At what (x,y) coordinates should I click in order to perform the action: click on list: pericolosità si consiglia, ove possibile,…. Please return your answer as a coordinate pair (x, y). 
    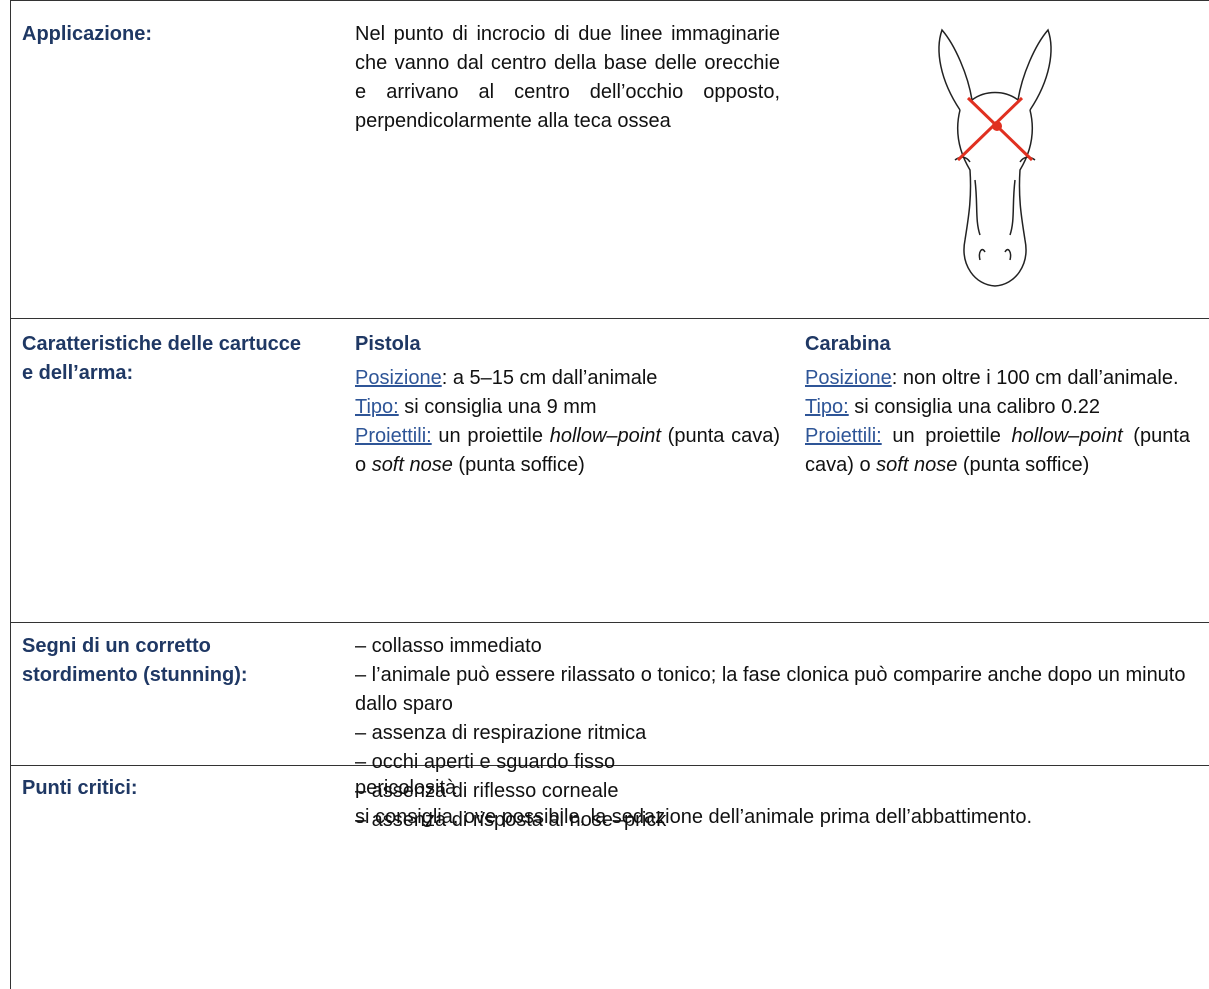
    Looking at the image, I should click on (775, 803).